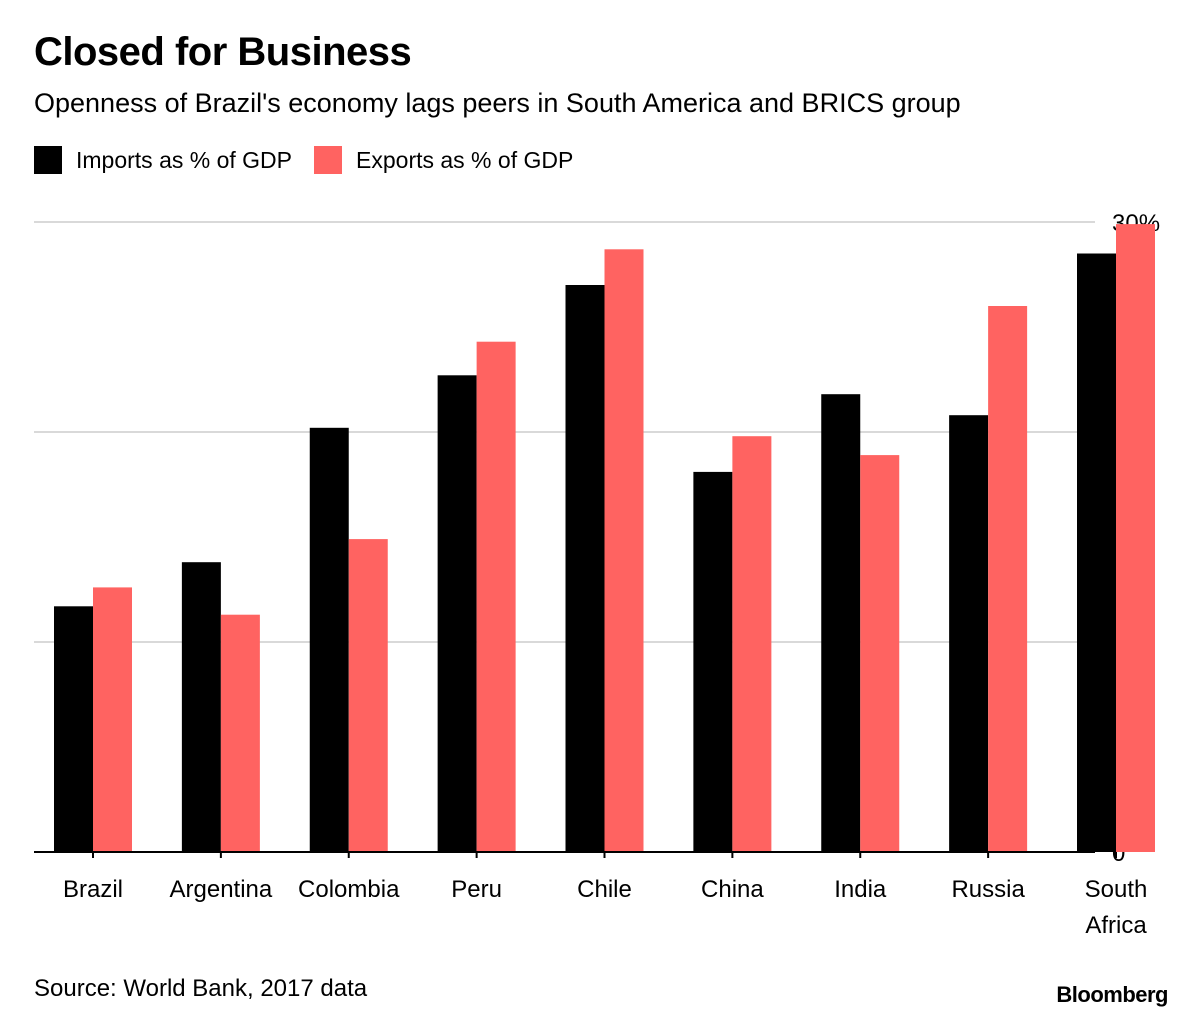 Image resolution: width=1200 pixels, height=1020 pixels. I want to click on legend-swatch-exports, so click(328, 160).